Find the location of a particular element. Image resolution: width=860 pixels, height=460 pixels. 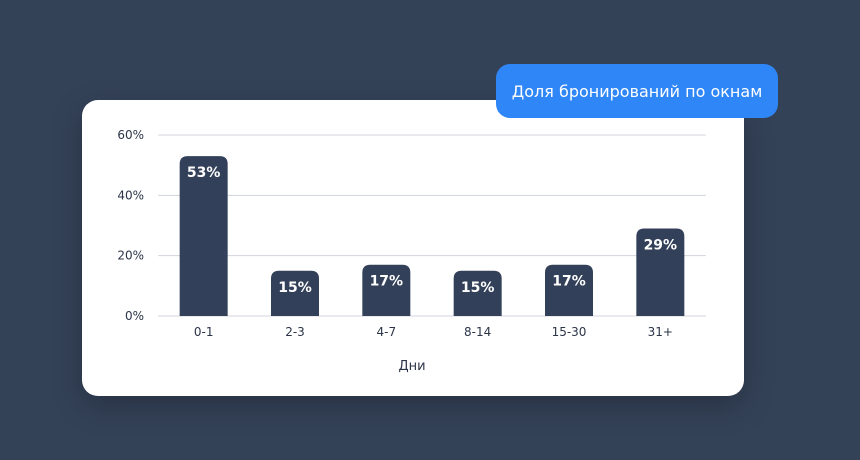

y-tick-label: 0% is located at coordinates (134, 316).